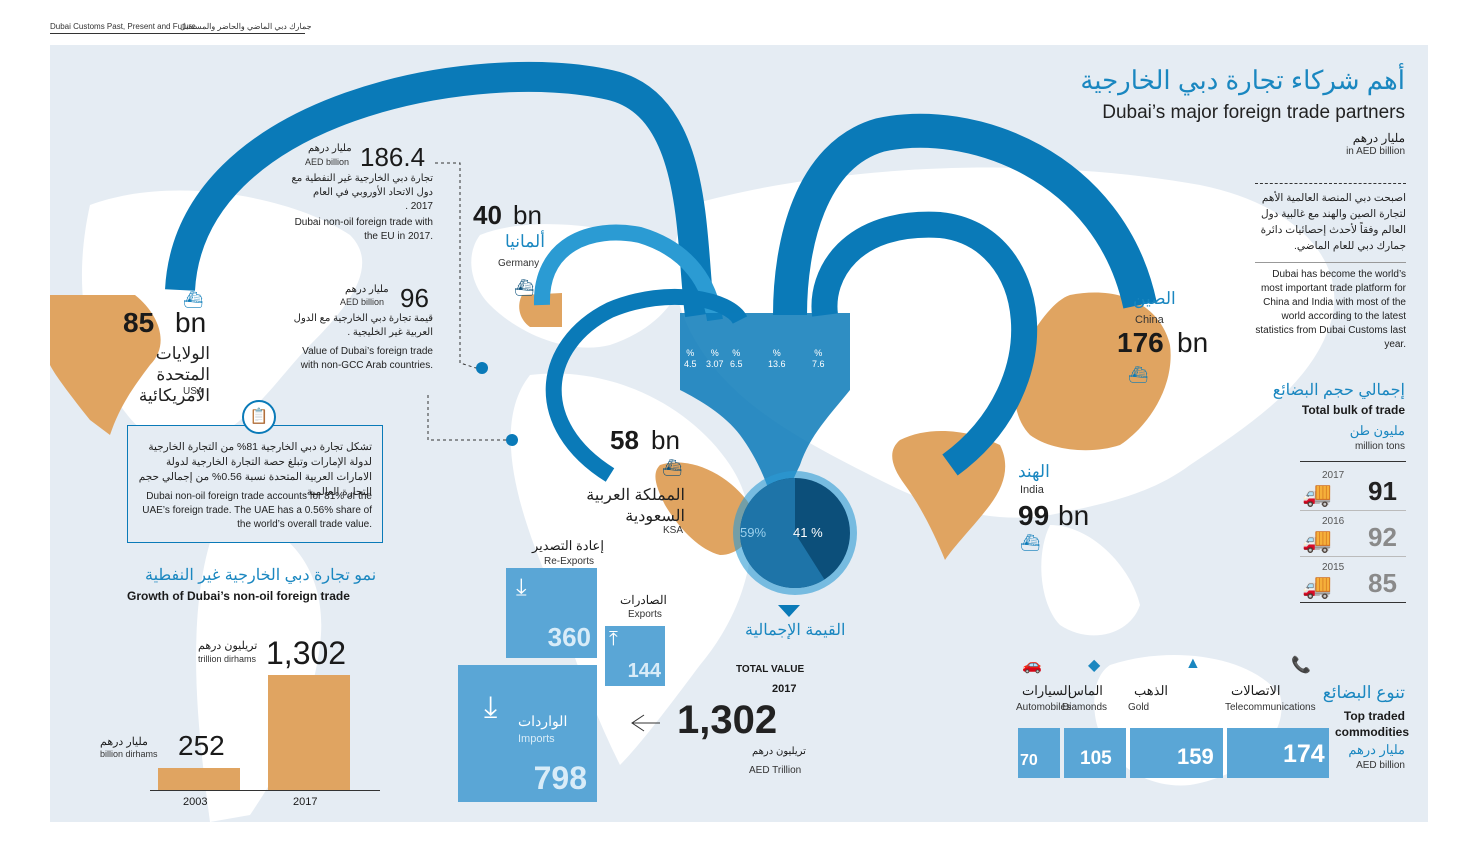  I want to click on pie-pointer, so click(789, 611).